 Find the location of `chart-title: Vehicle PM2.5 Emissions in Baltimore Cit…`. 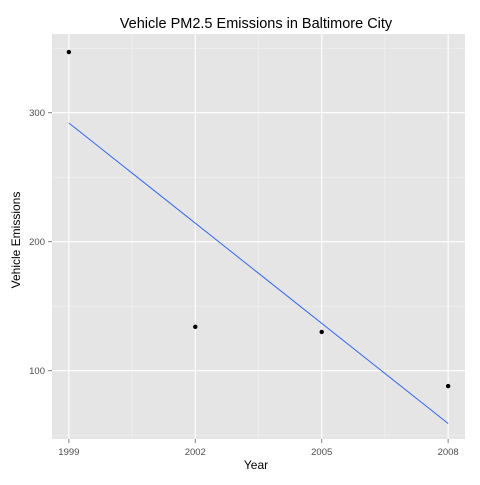

chart-title: Vehicle PM2.5 Emissions in Baltimore Cit… is located at coordinates (256, 24).